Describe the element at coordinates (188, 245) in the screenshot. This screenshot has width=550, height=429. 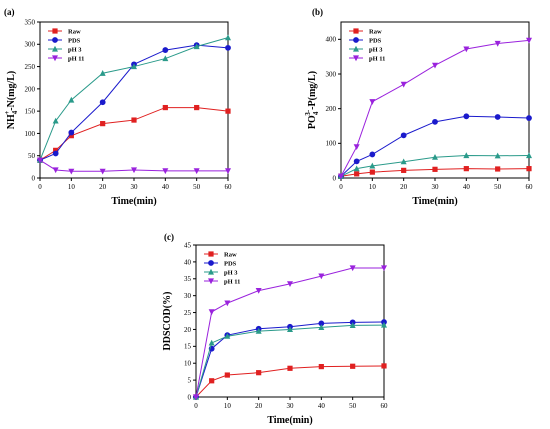
I see `y-tick-label: 45` at that location.